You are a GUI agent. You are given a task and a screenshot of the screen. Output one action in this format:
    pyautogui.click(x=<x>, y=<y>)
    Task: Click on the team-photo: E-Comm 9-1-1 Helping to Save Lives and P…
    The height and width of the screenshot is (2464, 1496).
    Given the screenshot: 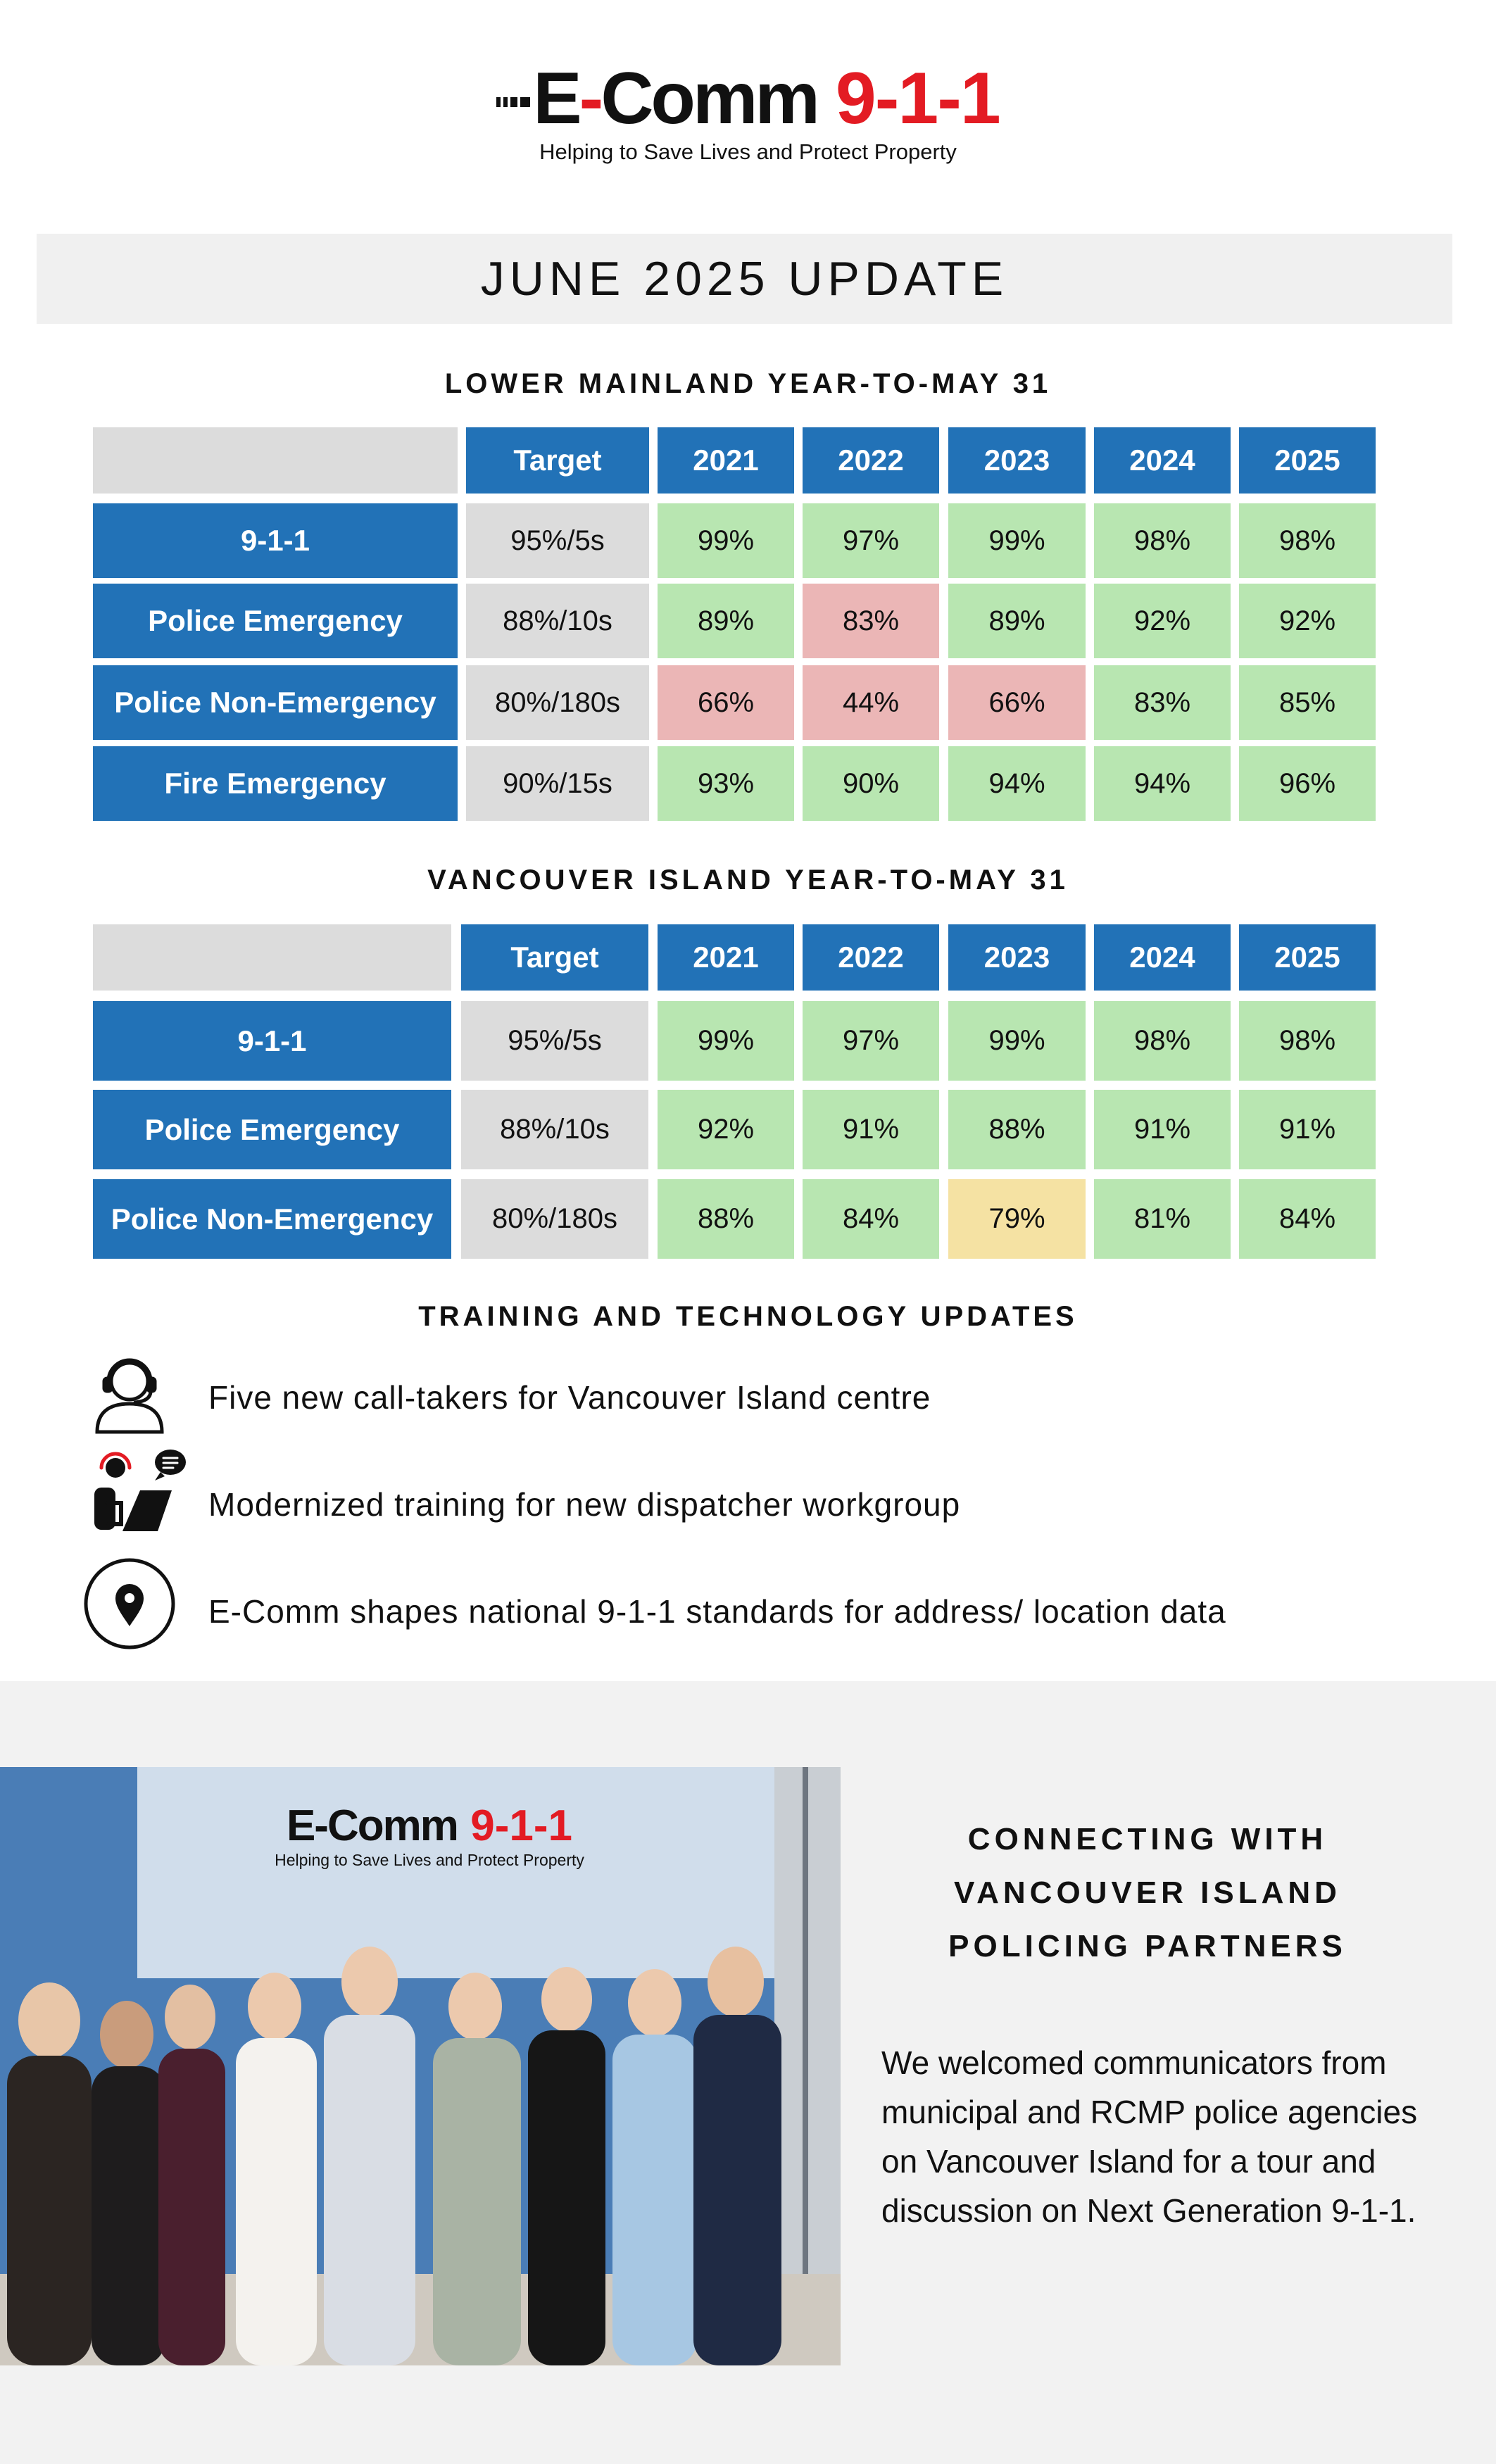 What is the action you would take?
    pyautogui.click(x=420, y=2066)
    